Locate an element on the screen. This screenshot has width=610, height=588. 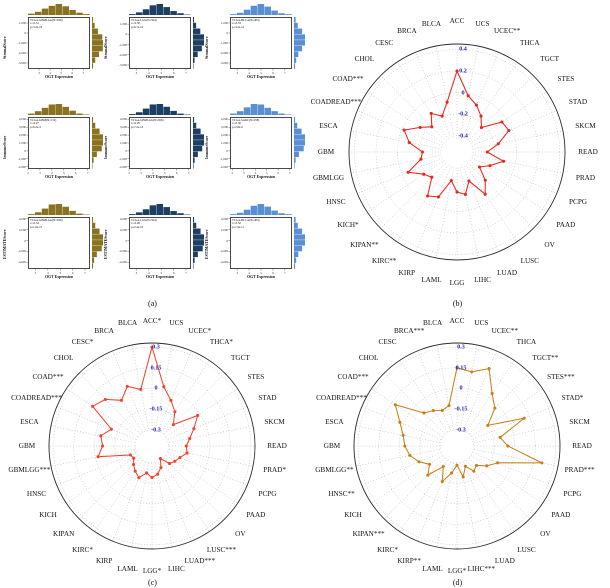
y-tick-label: 3,000 is located at coordinates (22, 127).